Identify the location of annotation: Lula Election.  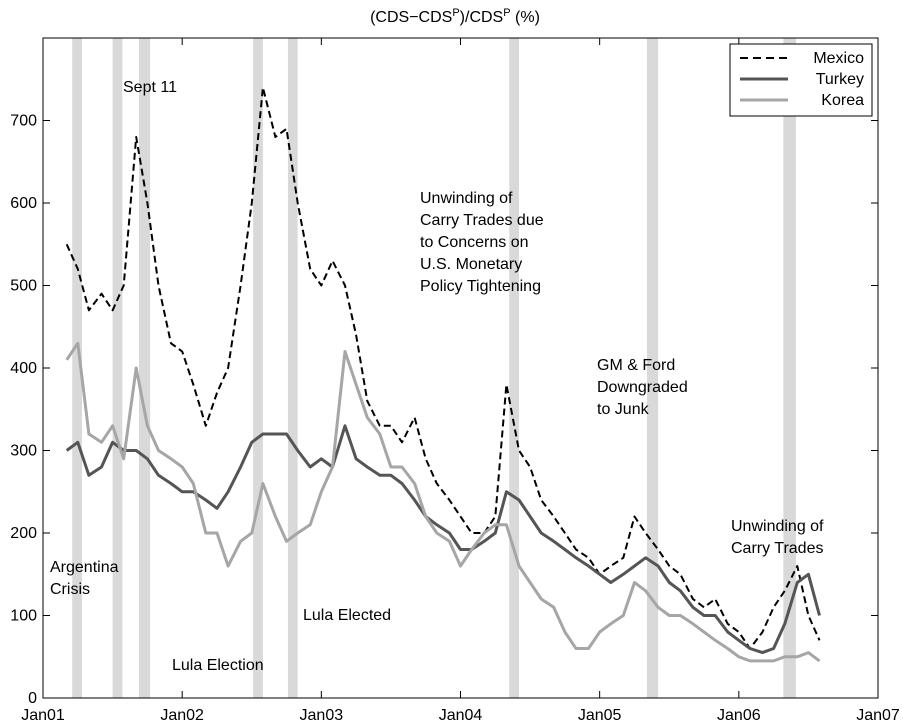
(218, 665).